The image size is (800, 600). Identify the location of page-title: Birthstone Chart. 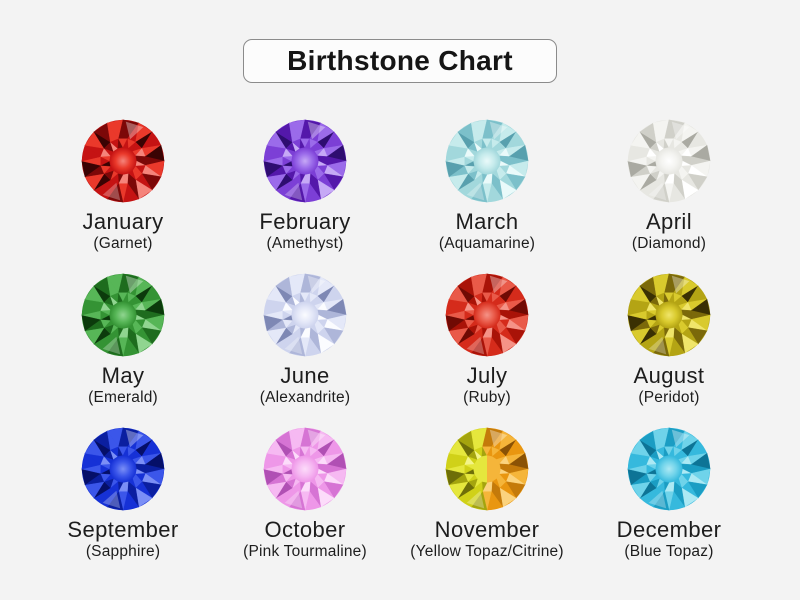
(400, 60).